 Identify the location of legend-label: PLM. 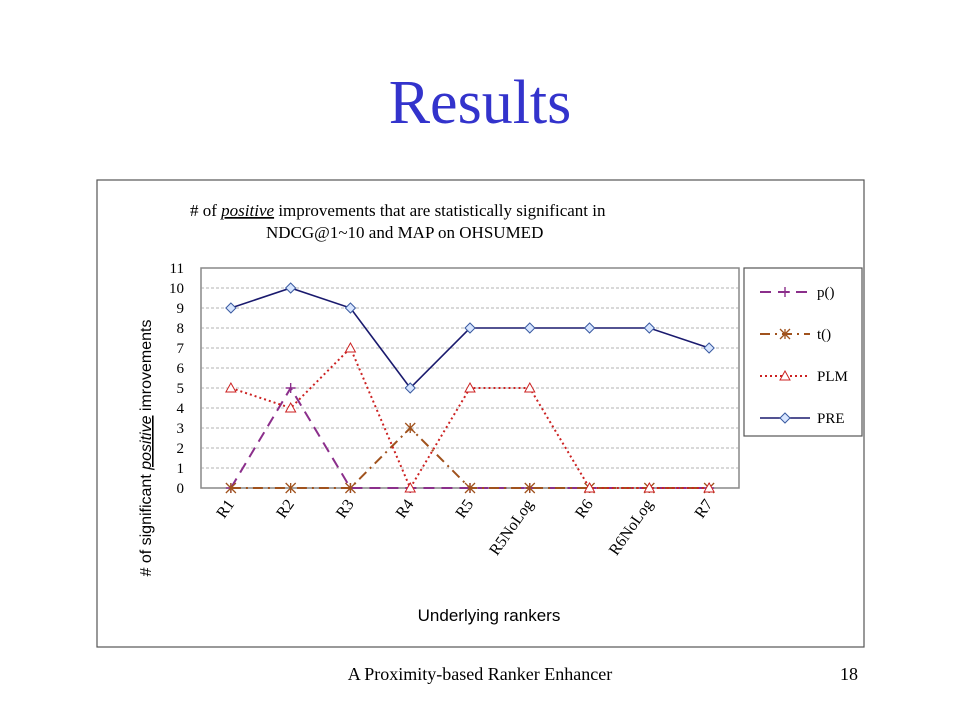
(832, 377).